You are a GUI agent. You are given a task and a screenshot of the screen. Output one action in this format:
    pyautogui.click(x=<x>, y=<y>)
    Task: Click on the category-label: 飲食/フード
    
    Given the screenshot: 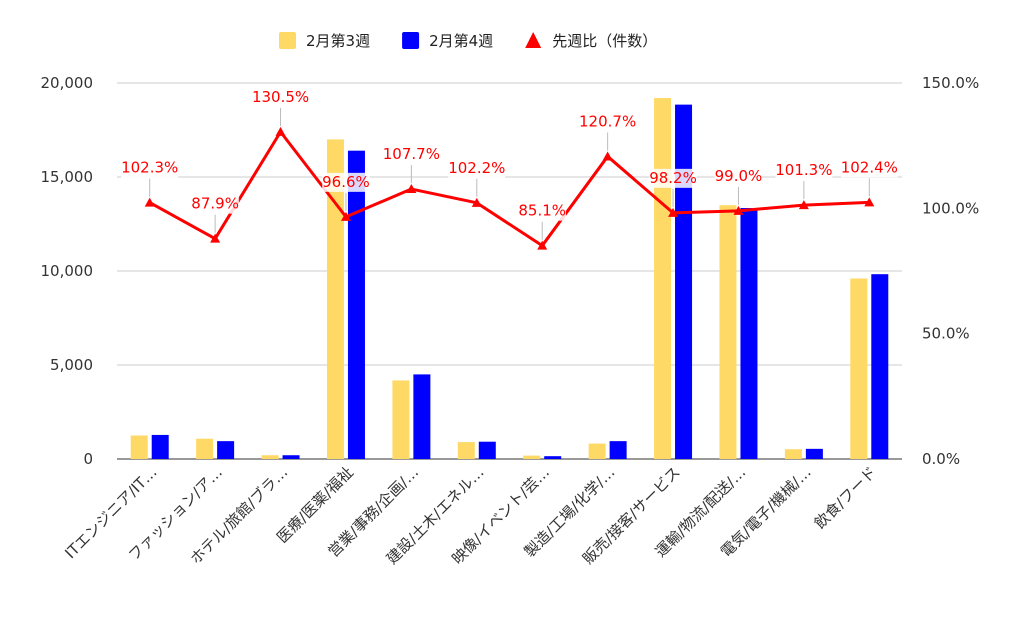 What is the action you would take?
    pyautogui.click(x=845, y=497)
    